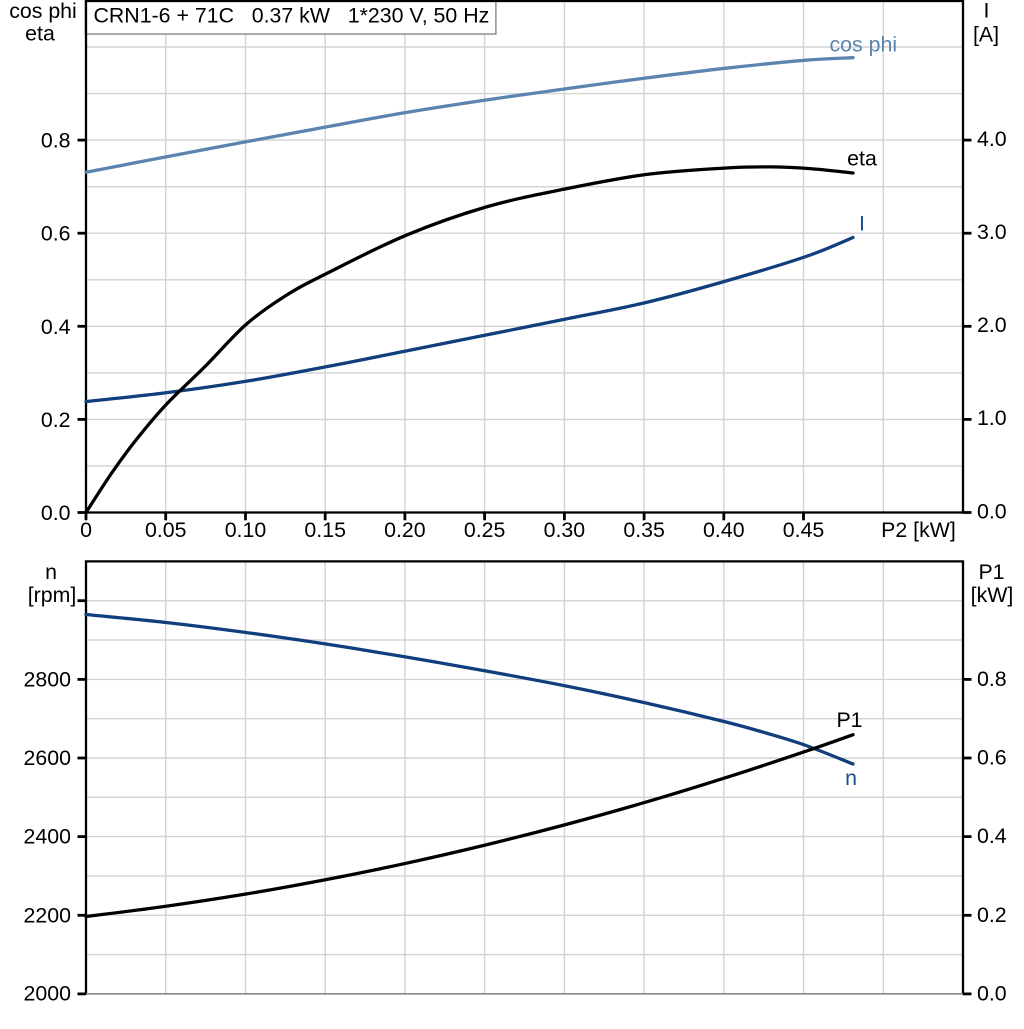 The image size is (1024, 1029). Describe the element at coordinates (804, 530) in the screenshot. I see `svg-text: 0.45` at that location.